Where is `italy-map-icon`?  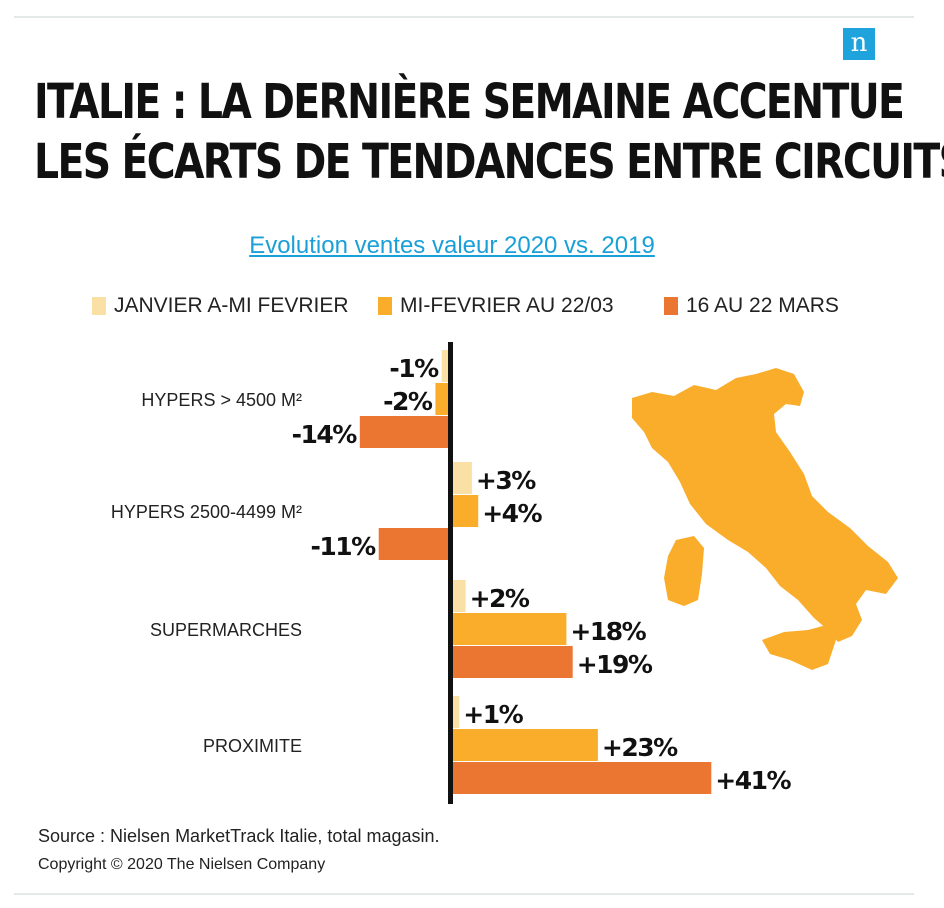
italy-map-icon is located at coordinates (765, 519).